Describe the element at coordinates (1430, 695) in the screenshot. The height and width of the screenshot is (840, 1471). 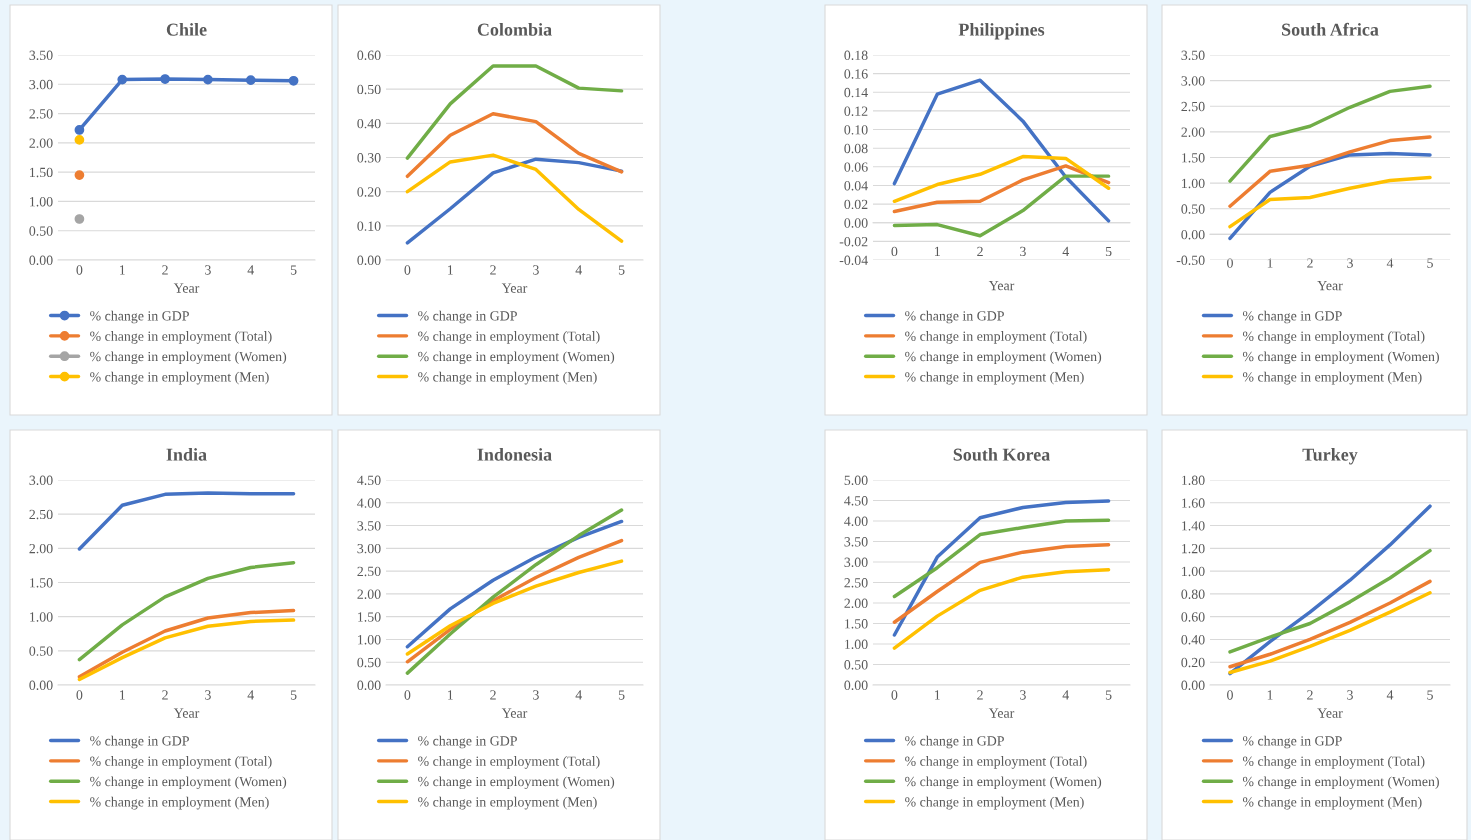
I see `x-tick-label: 5` at that location.